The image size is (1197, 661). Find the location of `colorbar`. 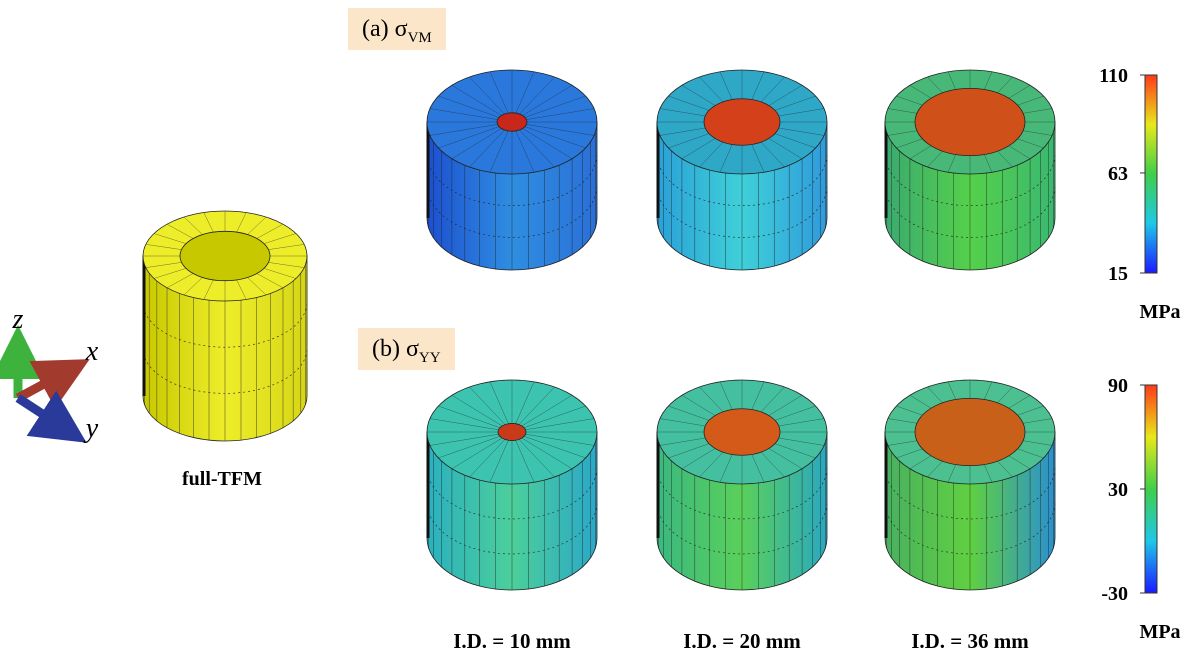

colorbar is located at coordinates (1151, 489).